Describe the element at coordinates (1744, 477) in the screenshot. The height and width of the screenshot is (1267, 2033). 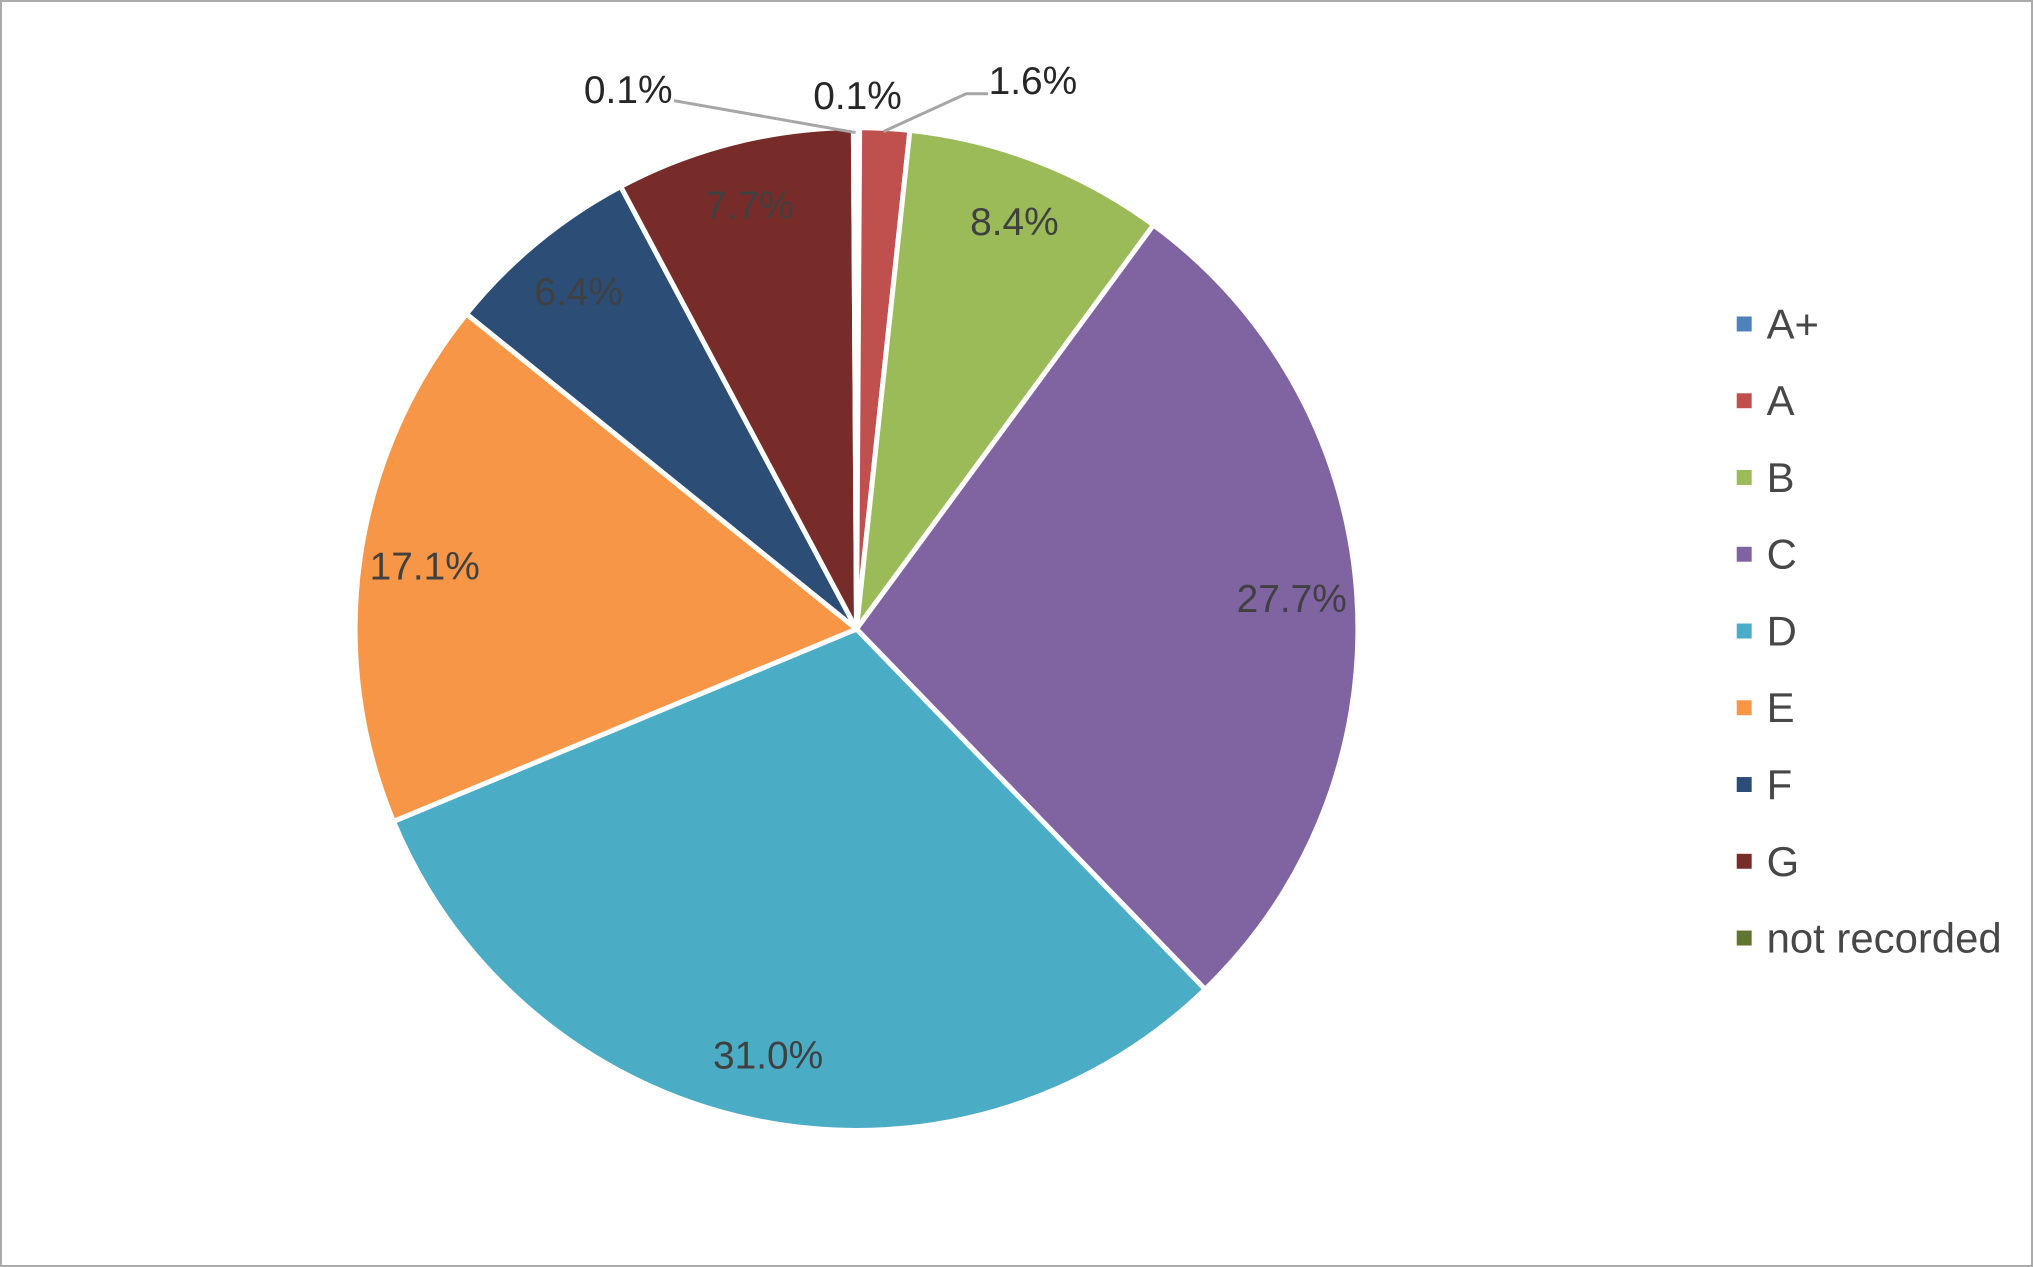
I see `legend-swatch-B` at that location.